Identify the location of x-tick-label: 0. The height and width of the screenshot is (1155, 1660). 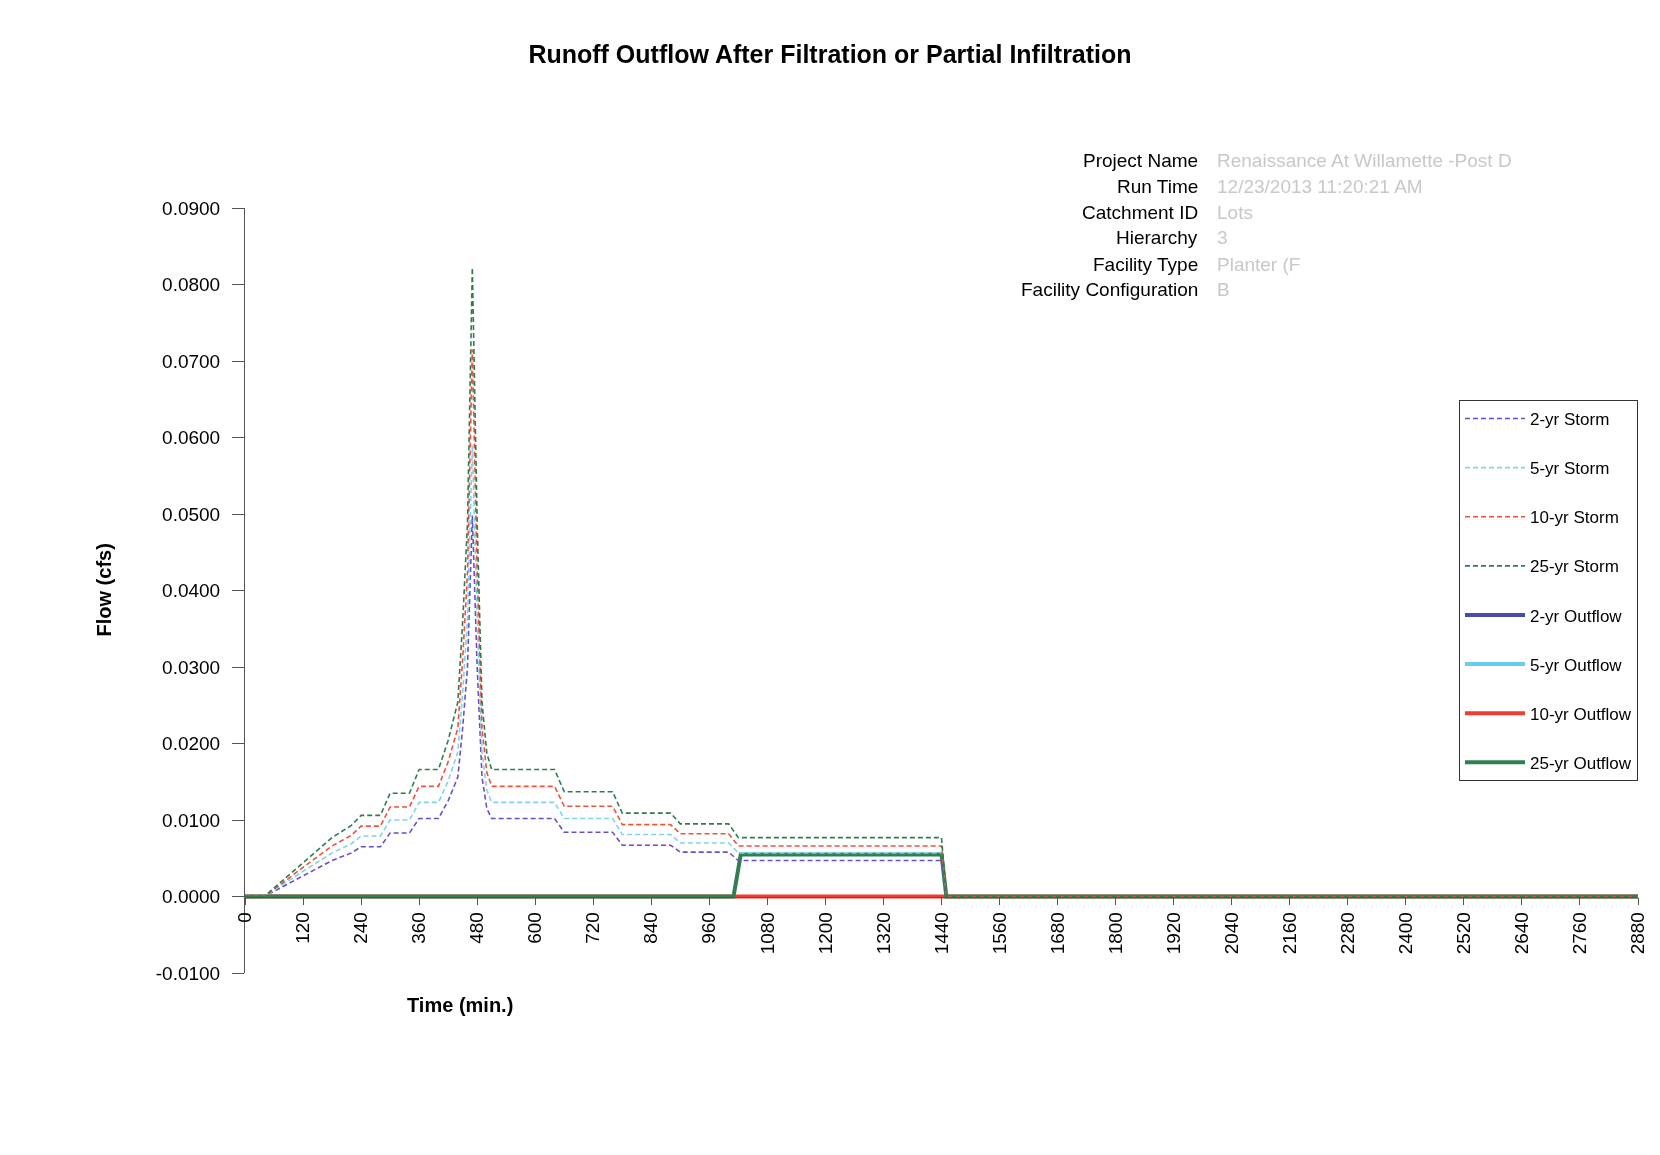
(245, 917).